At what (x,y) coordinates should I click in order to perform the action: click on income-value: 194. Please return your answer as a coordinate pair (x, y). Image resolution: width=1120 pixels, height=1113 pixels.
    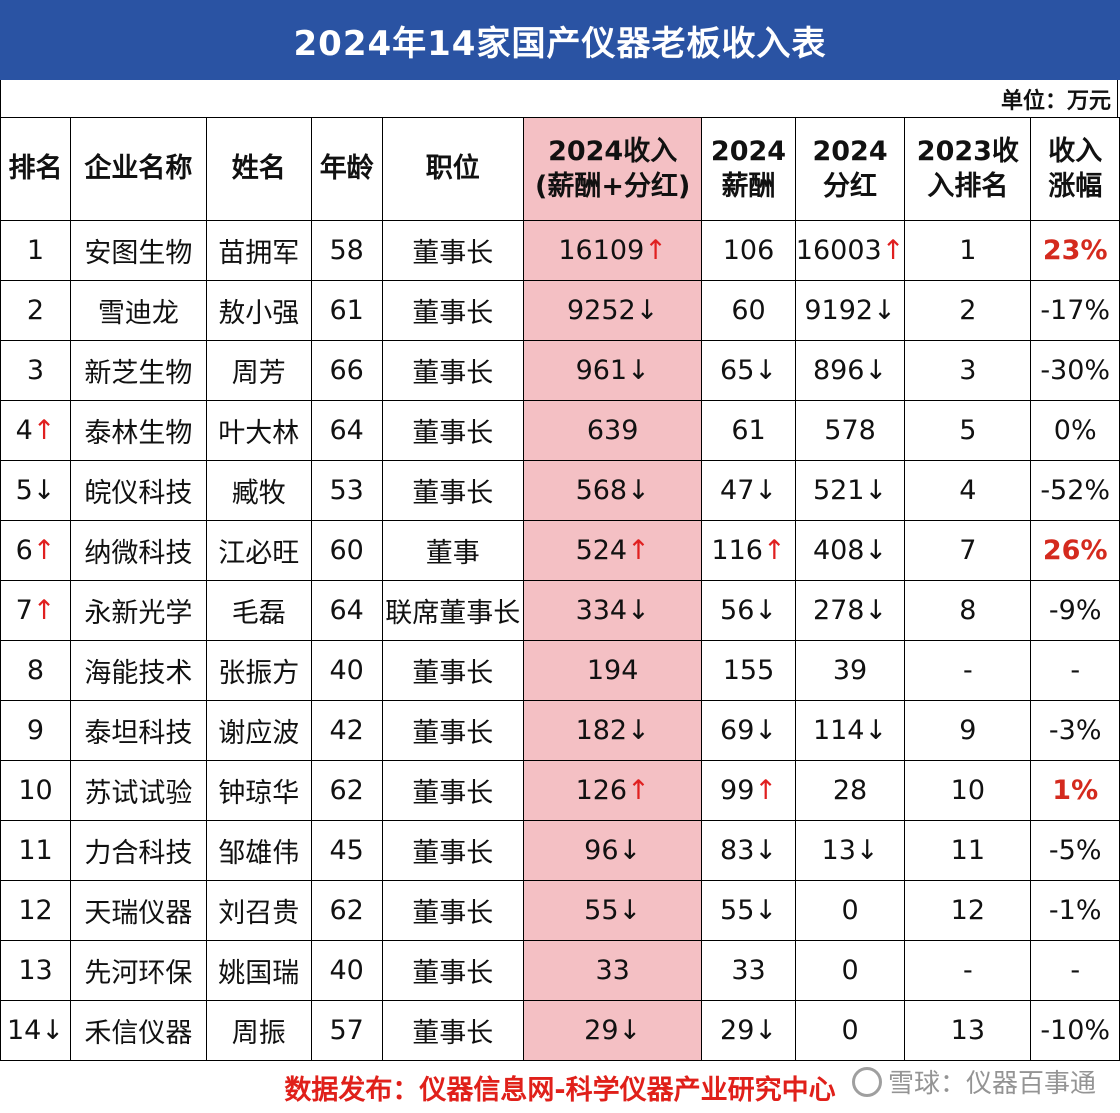
    Looking at the image, I should click on (612, 670).